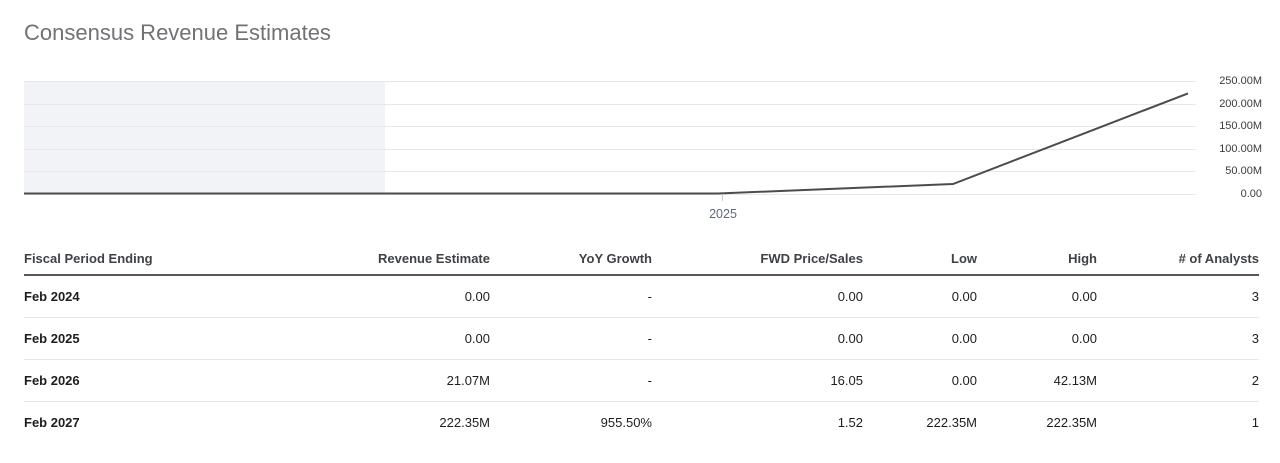 The width and height of the screenshot is (1280, 463). Describe the element at coordinates (52, 422) in the screenshot. I see `fiscal-period-cell: Feb 2027` at that location.